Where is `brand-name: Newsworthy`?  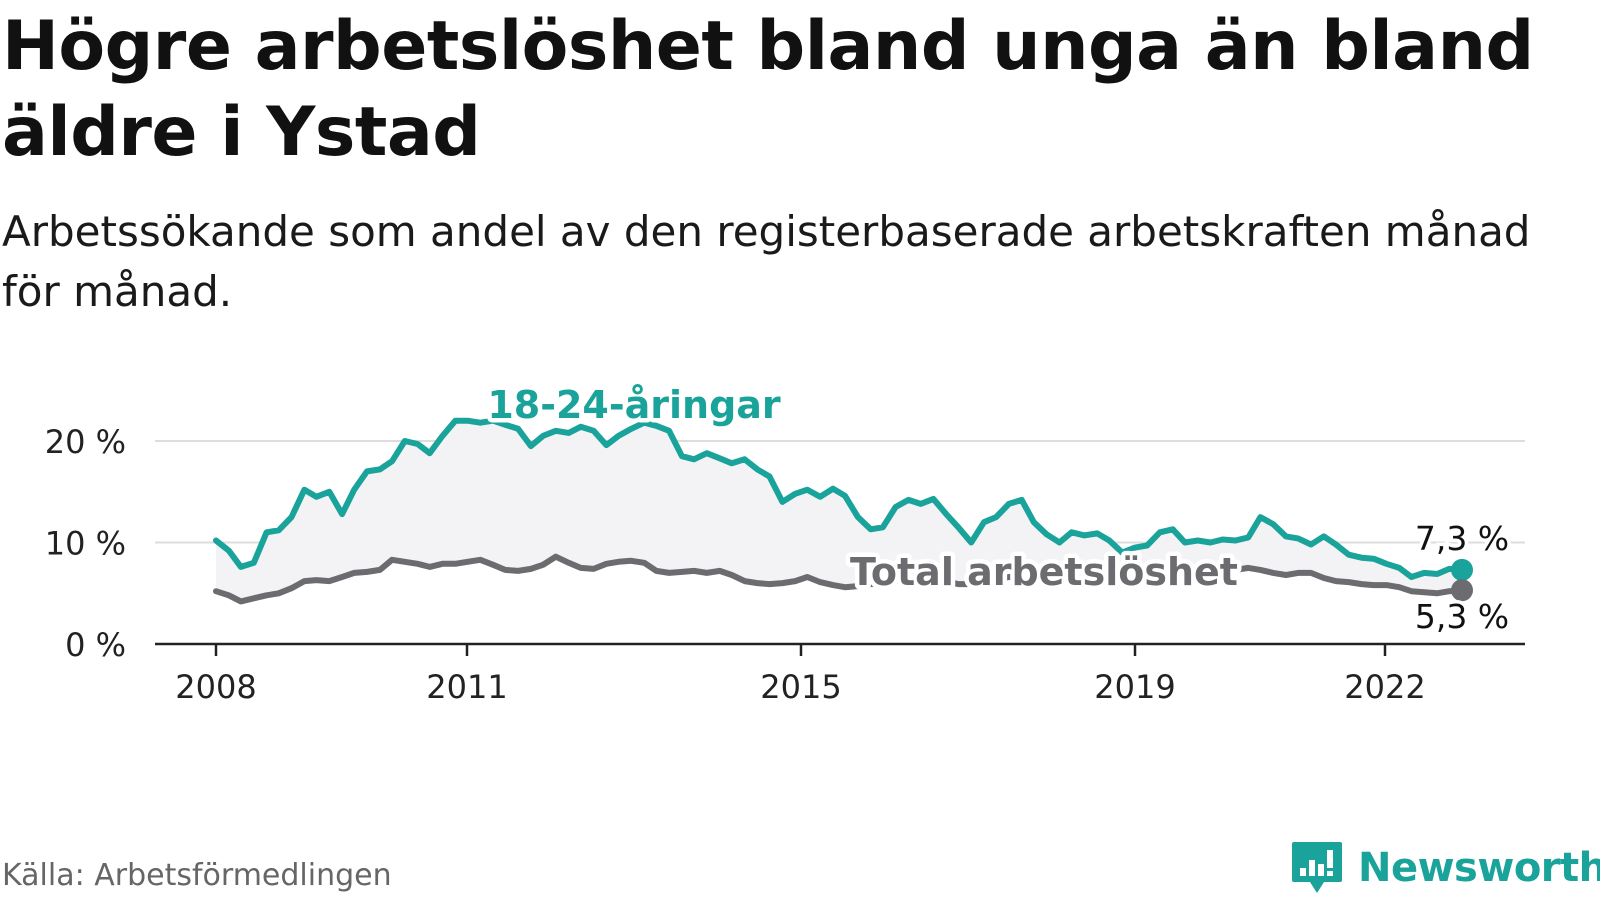
brand-name: Newsworthy is located at coordinates (1479, 868).